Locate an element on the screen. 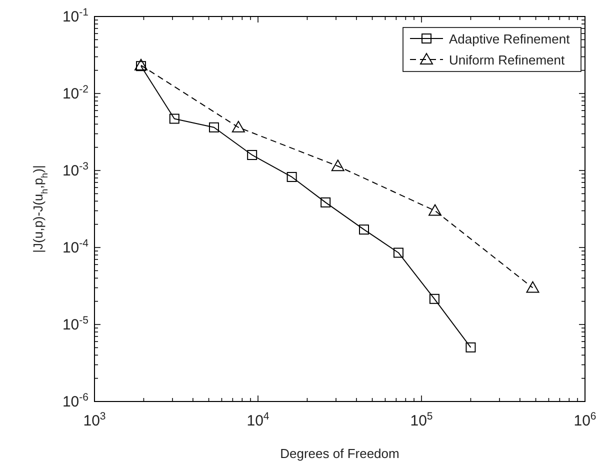 This screenshot has width=599, height=471. y-tick-label: 10$^{-1}$ is located at coordinates (75, 16).